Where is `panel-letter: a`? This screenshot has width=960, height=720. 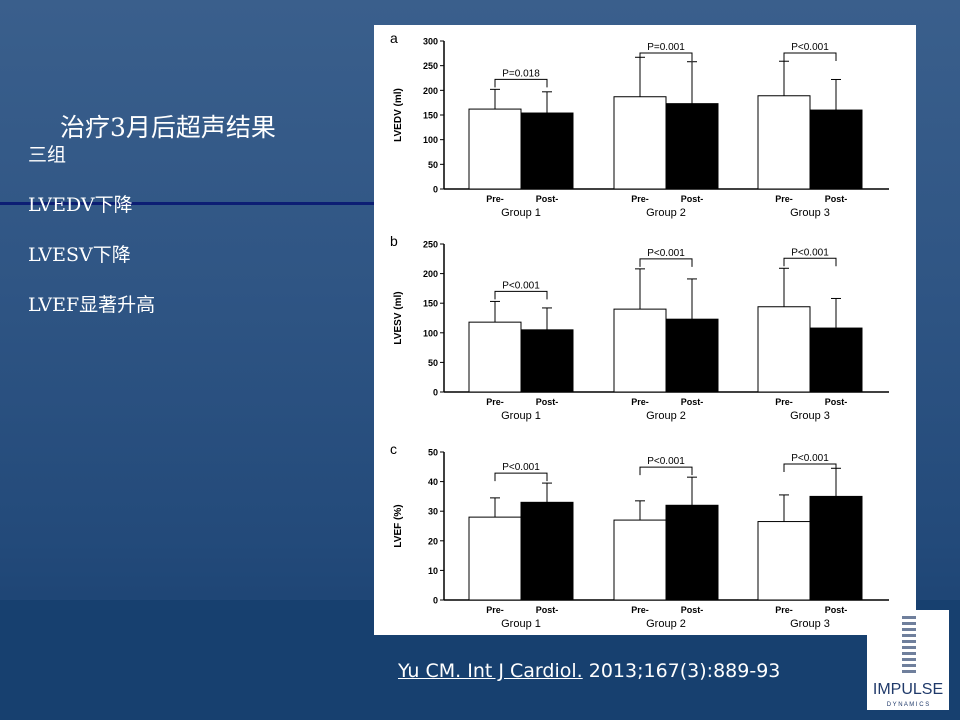
panel-letter: a is located at coordinates (394, 38).